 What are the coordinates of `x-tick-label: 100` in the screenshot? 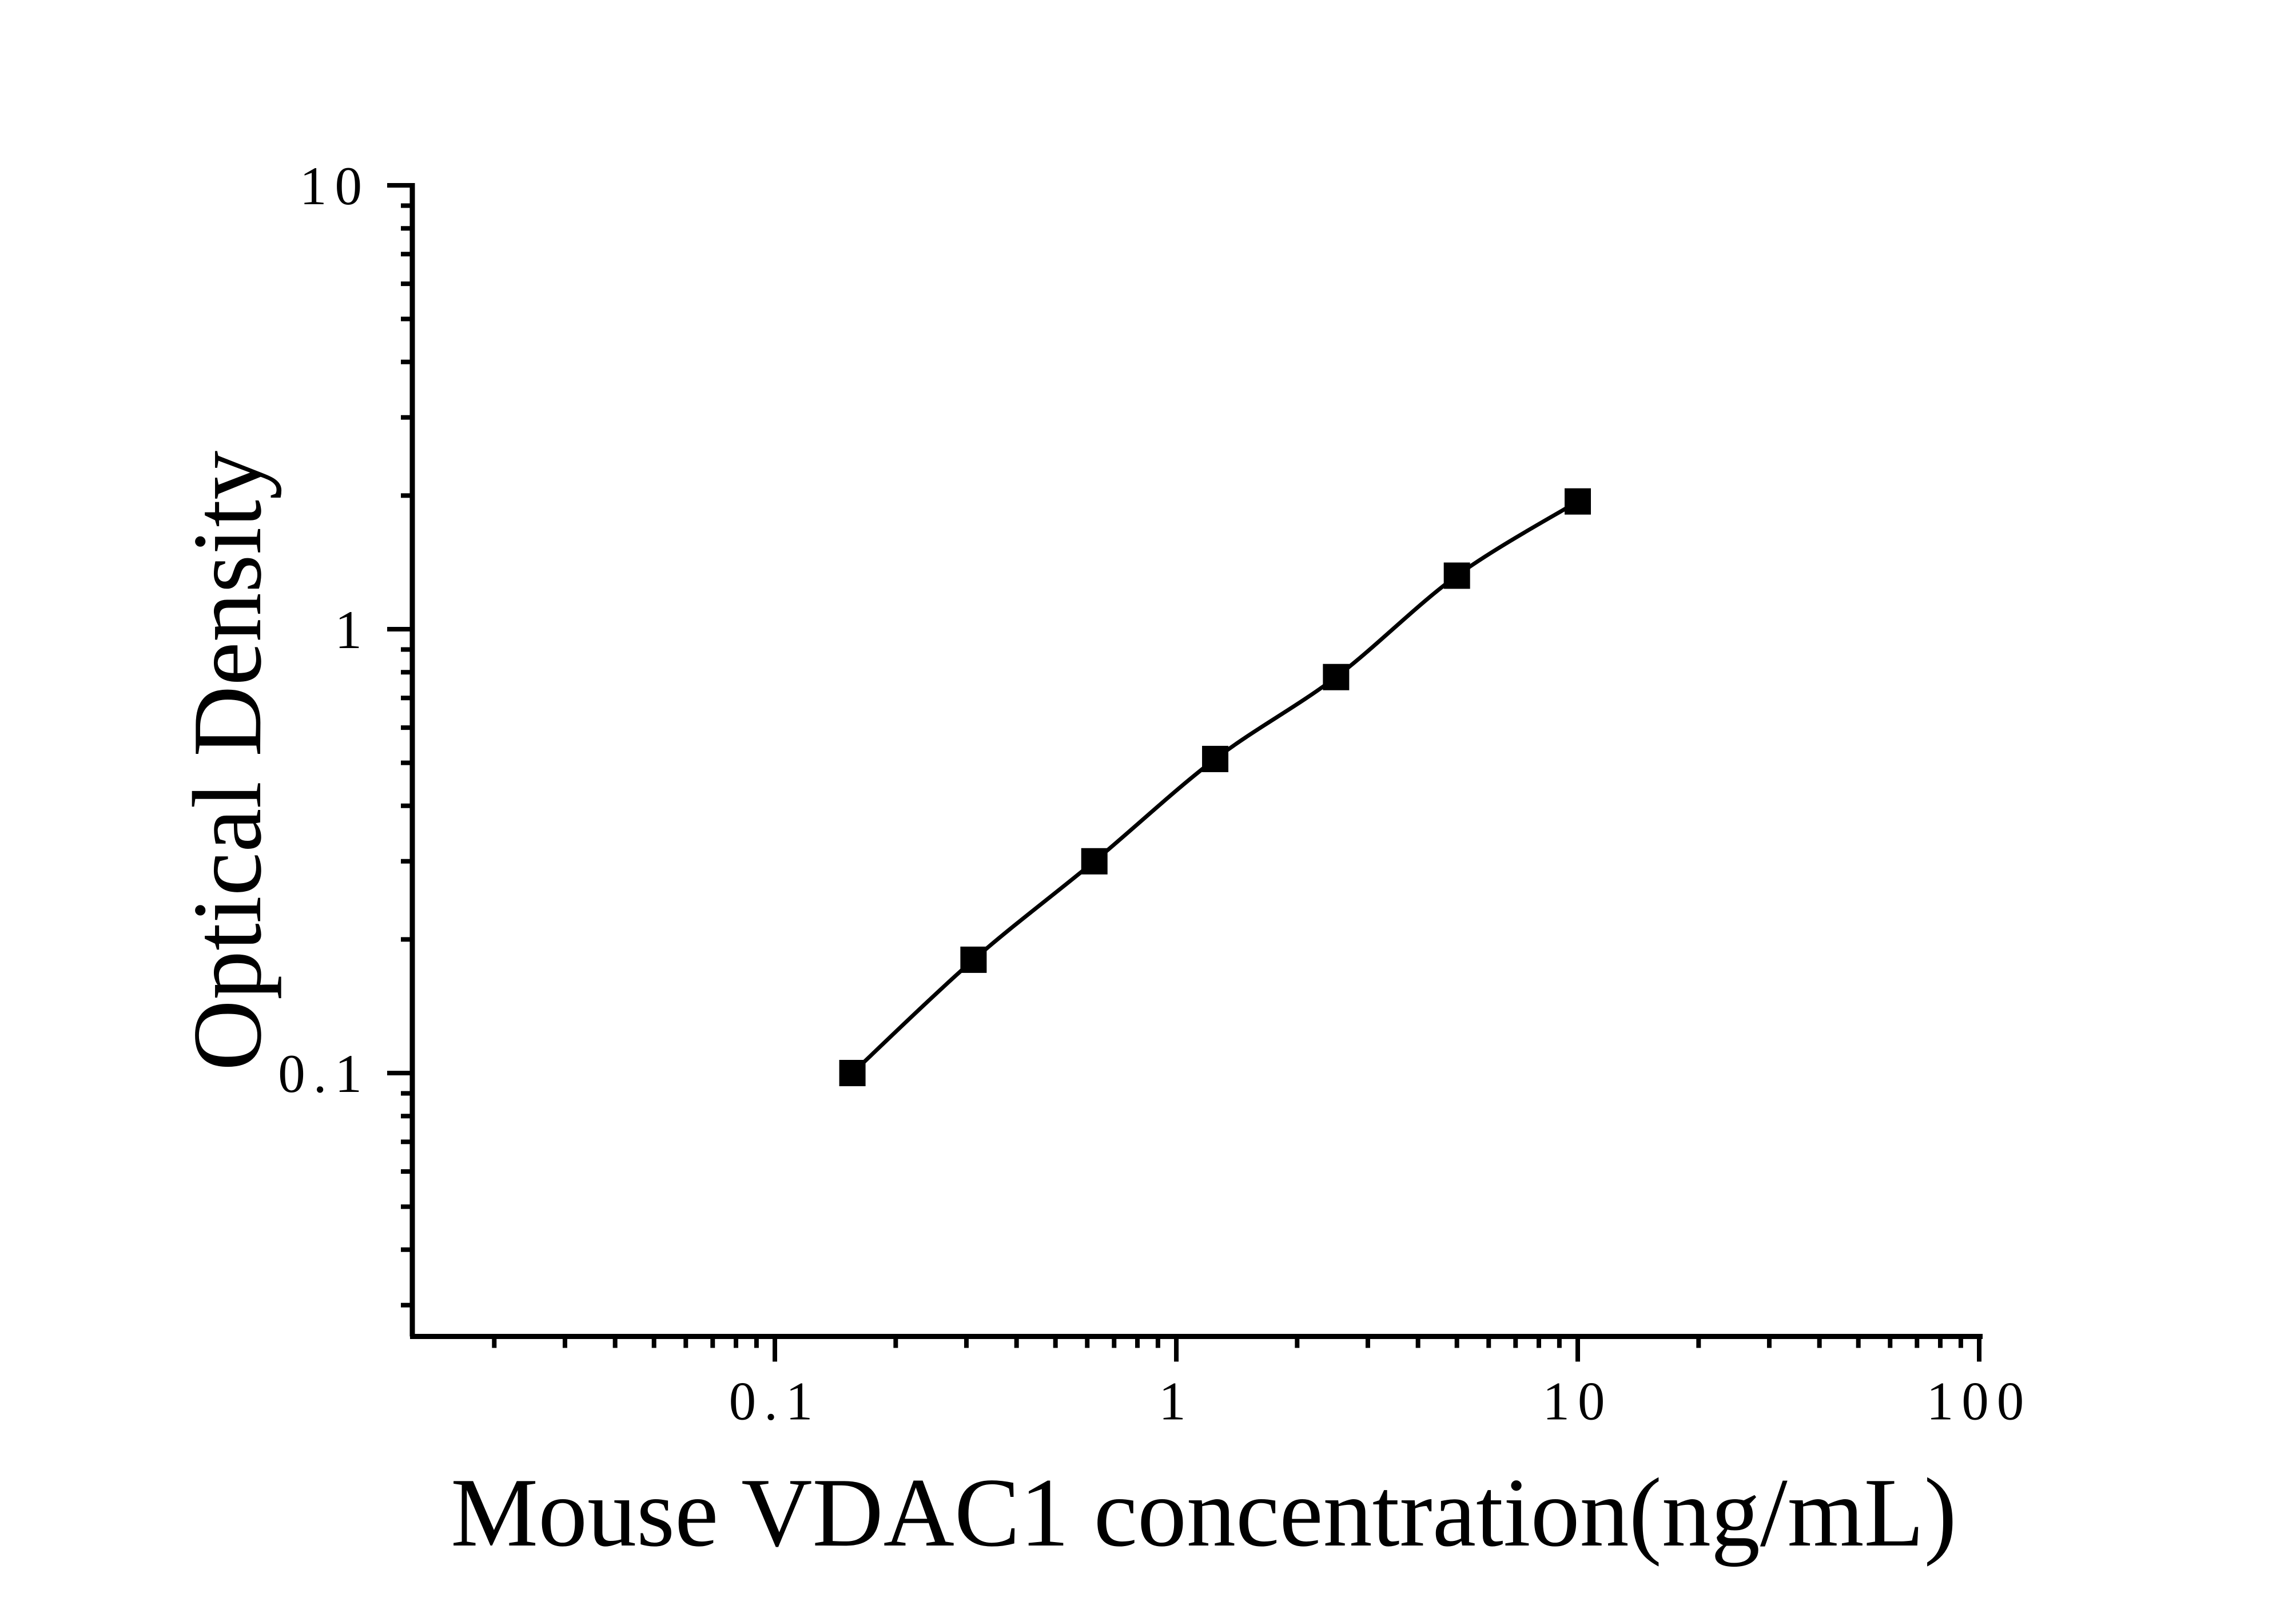 It's located at (1980, 1401).